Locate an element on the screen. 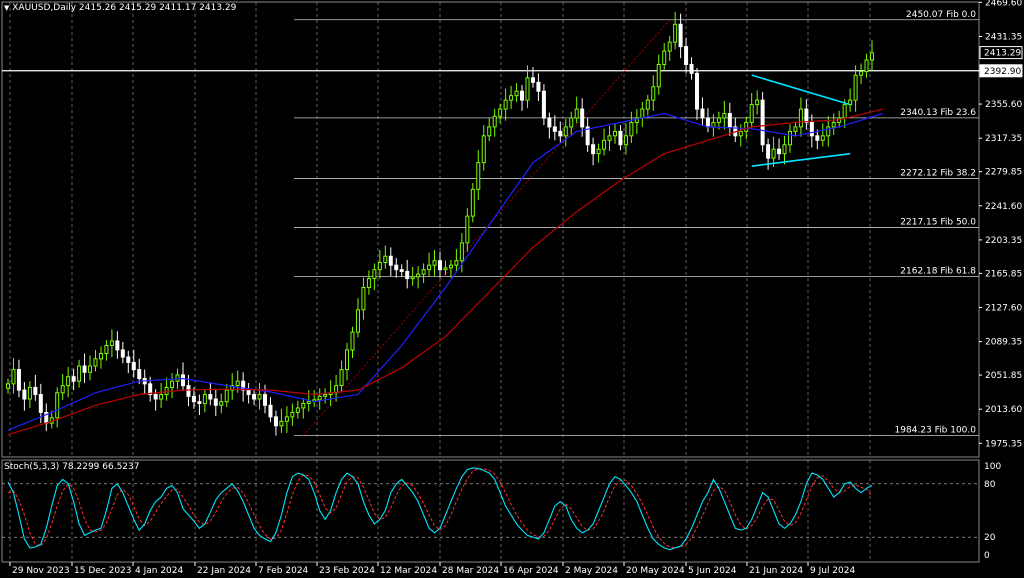 Image resolution: width=1024 pixels, height=578 pixels. stoch-tick-label: 20 is located at coordinates (990, 538).